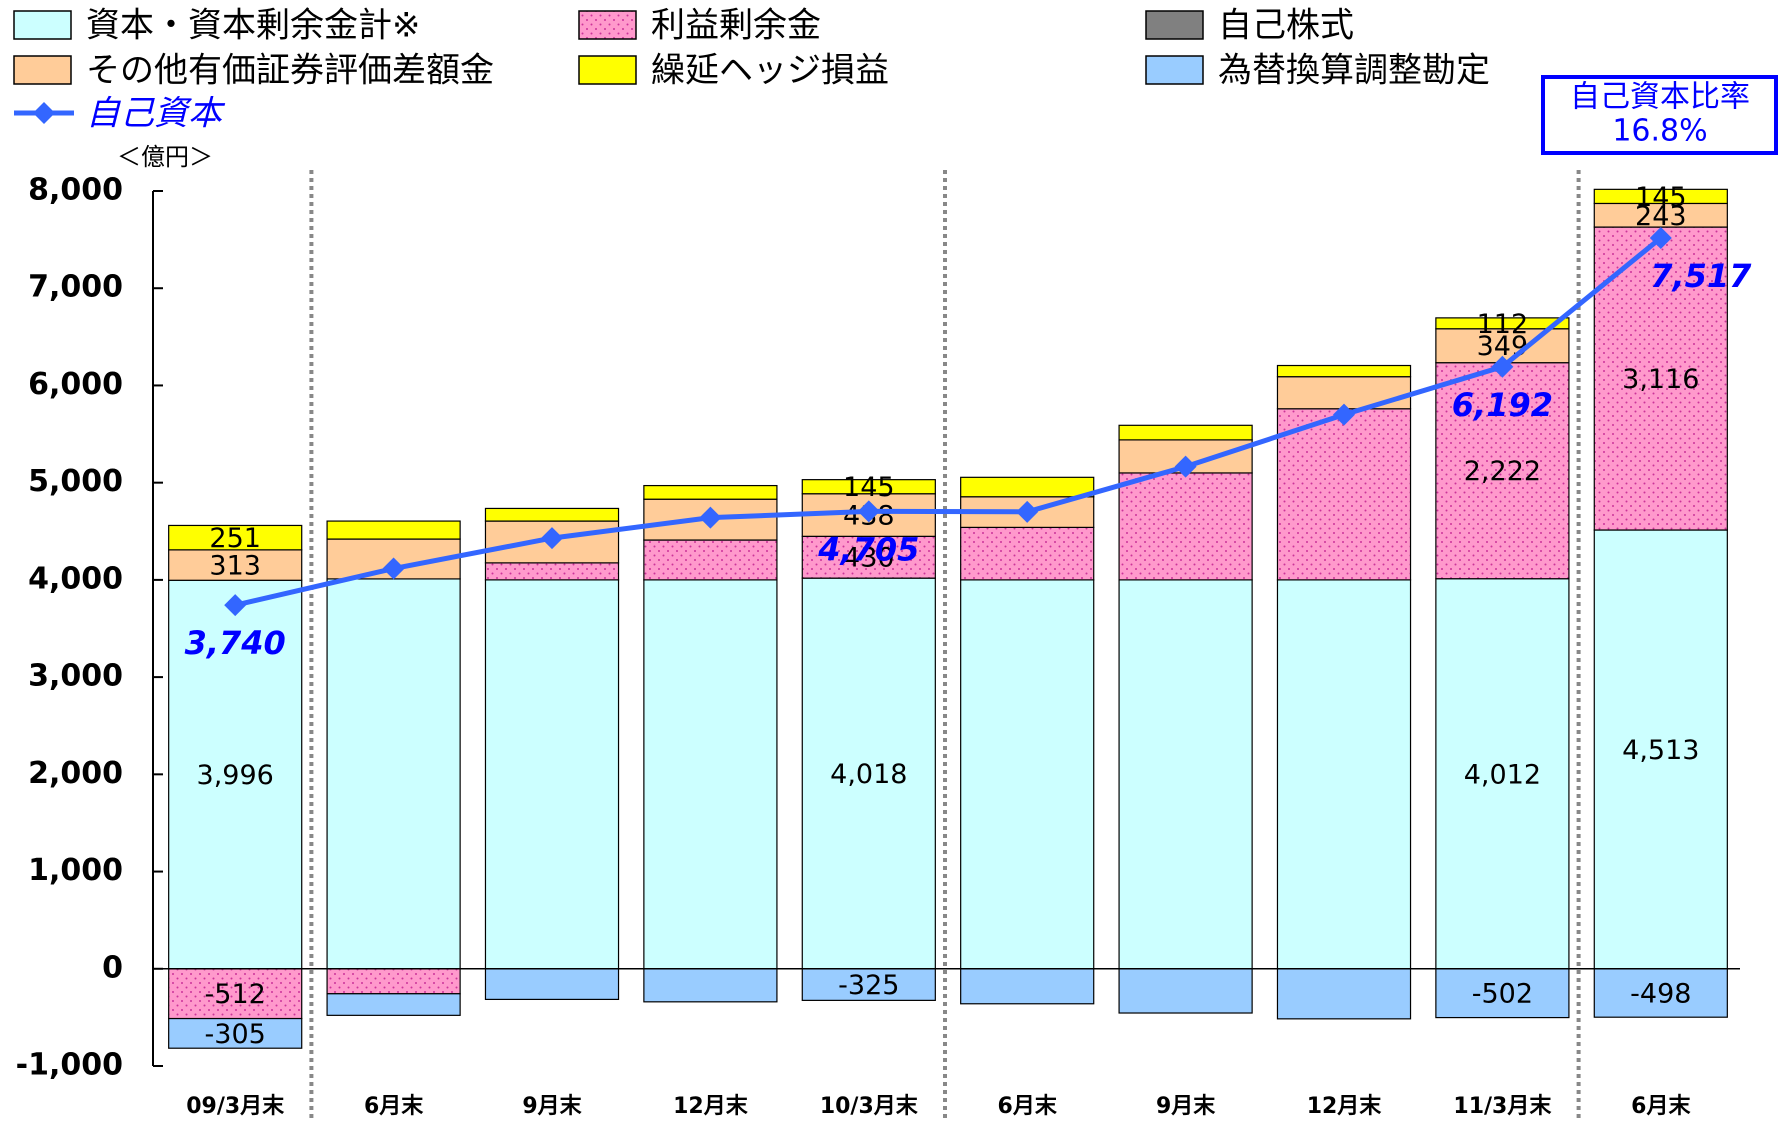  Describe the element at coordinates (1659, 131) in the screenshot. I see `annotation: 16.8%` at that location.